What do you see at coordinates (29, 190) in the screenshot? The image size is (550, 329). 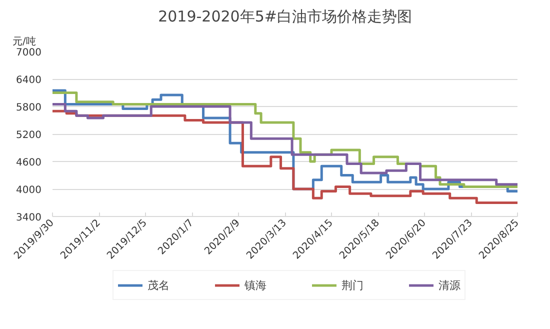 I see `y-tick-label: 4000` at bounding box center [29, 190].